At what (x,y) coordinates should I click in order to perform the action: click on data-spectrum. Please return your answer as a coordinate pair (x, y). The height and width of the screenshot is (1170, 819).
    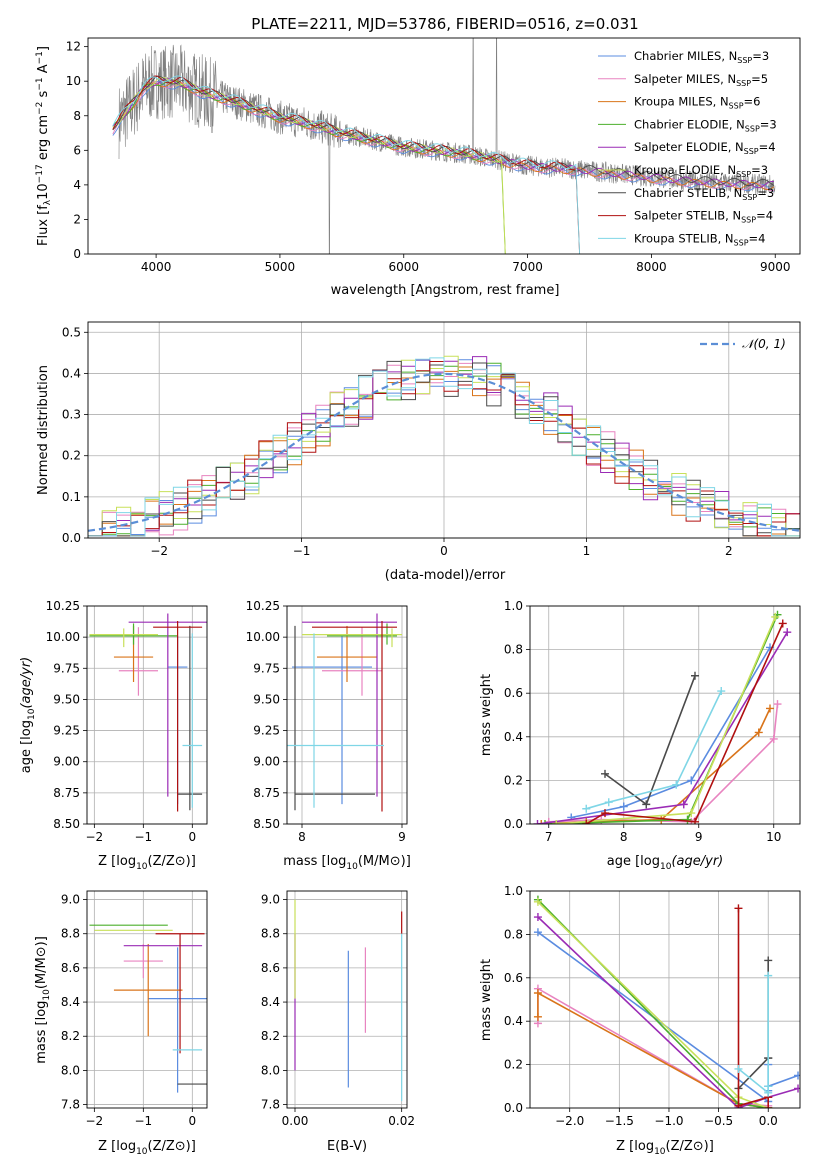
    Looking at the image, I should click on (447, 146).